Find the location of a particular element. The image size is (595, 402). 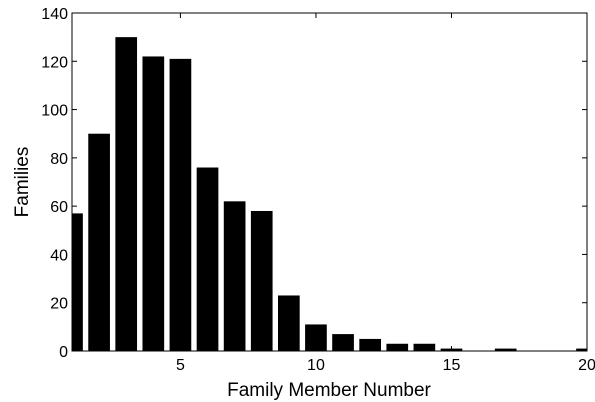

x-axis-label: Family Member Number is located at coordinates (329, 390).